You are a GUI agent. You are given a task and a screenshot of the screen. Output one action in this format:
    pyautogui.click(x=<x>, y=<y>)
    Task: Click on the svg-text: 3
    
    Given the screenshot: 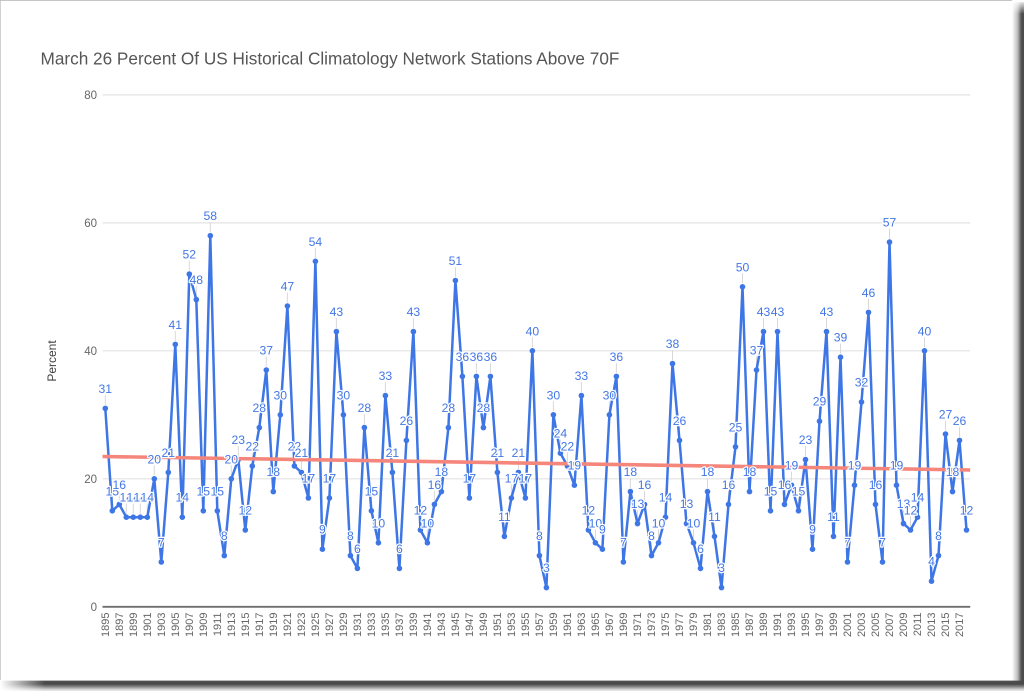 What is the action you would take?
    pyautogui.click(x=721, y=568)
    